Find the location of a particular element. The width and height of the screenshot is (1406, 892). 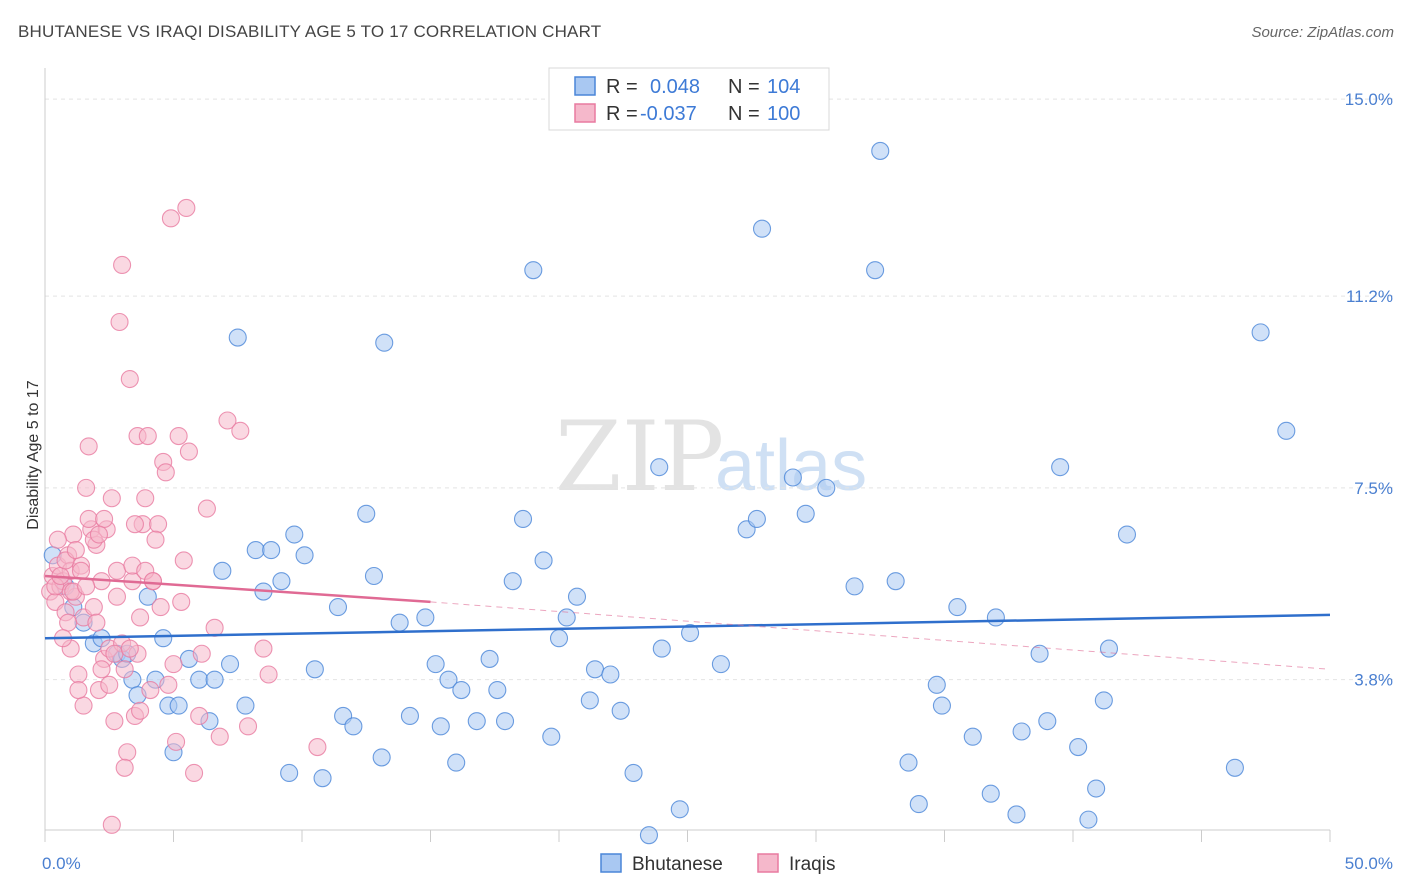

watermark-atlas: atlas is located at coordinates (791, 466).